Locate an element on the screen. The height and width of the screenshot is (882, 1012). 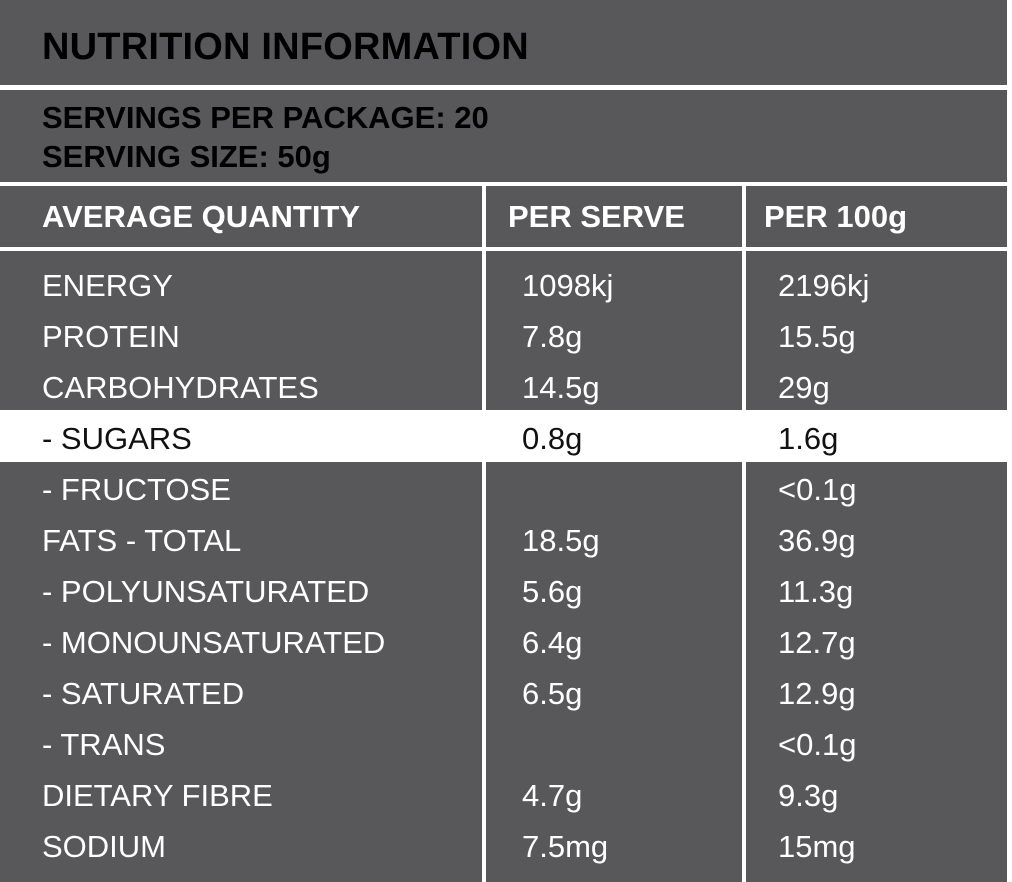
per-100g-value: 11.3g is located at coordinates (816, 591).